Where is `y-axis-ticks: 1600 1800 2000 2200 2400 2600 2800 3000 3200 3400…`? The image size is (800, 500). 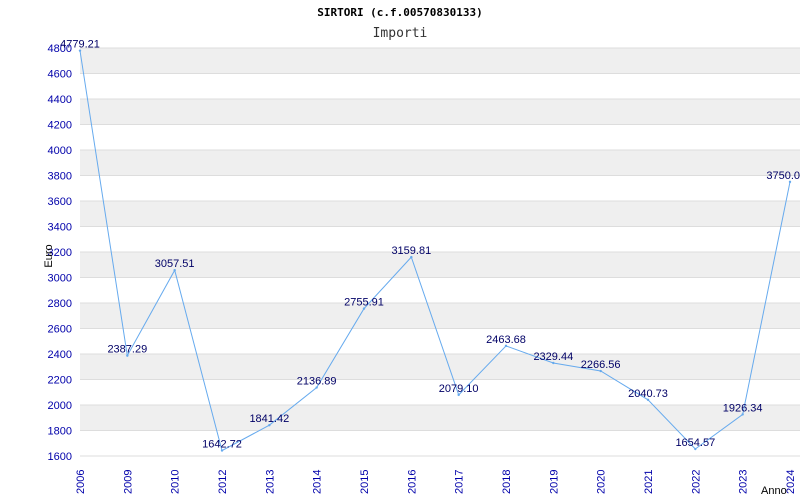
y-axis-ticks: 1600 1800 2000 2200 2400 2600 2800 3000 3200 3400… is located at coordinates (60, 253).